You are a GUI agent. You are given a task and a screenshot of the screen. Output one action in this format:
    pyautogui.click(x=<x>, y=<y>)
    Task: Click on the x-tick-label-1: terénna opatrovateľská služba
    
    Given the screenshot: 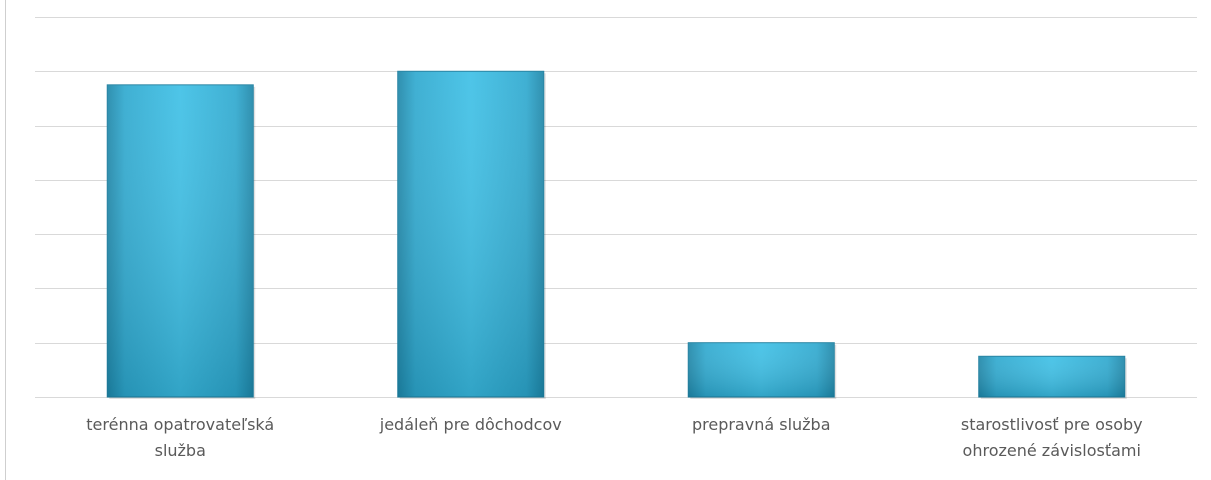 What is the action you would take?
    pyautogui.click(x=180, y=437)
    